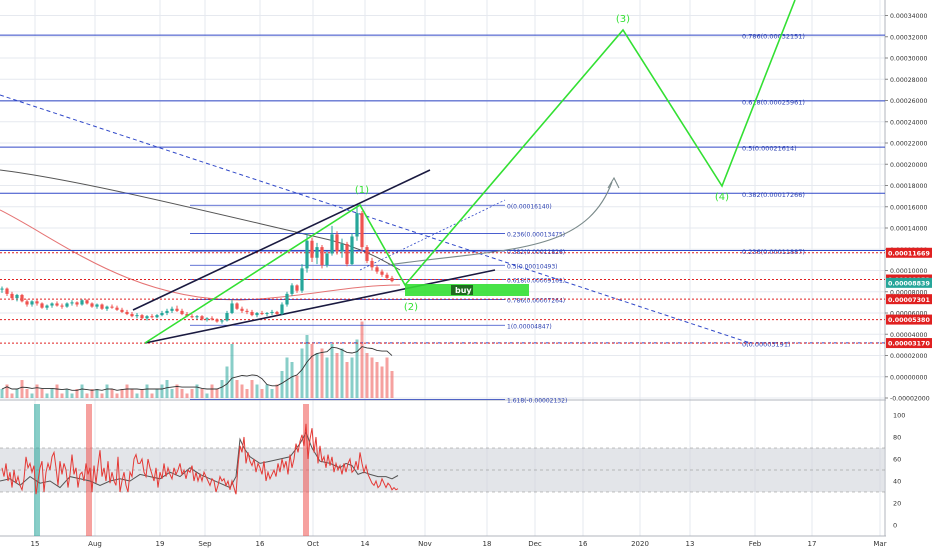 This screenshot has height=550, width=932. Describe the element at coordinates (897, 438) in the screenshot. I see `rsi-tick-label: 80` at that location.